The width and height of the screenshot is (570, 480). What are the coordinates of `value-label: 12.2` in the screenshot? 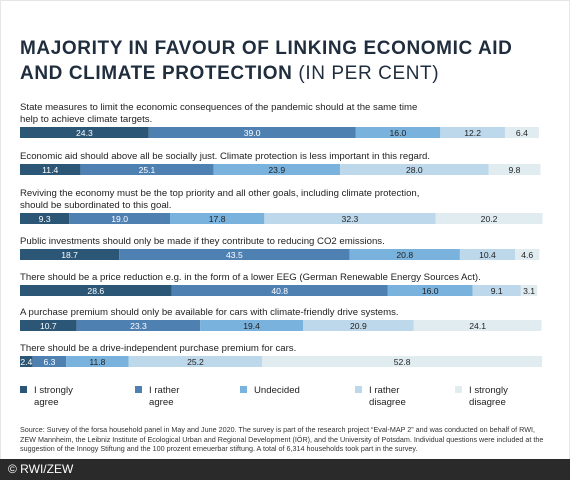 It's located at (472, 133).